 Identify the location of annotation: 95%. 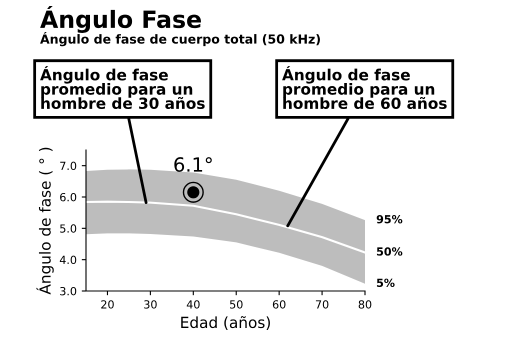
(389, 219).